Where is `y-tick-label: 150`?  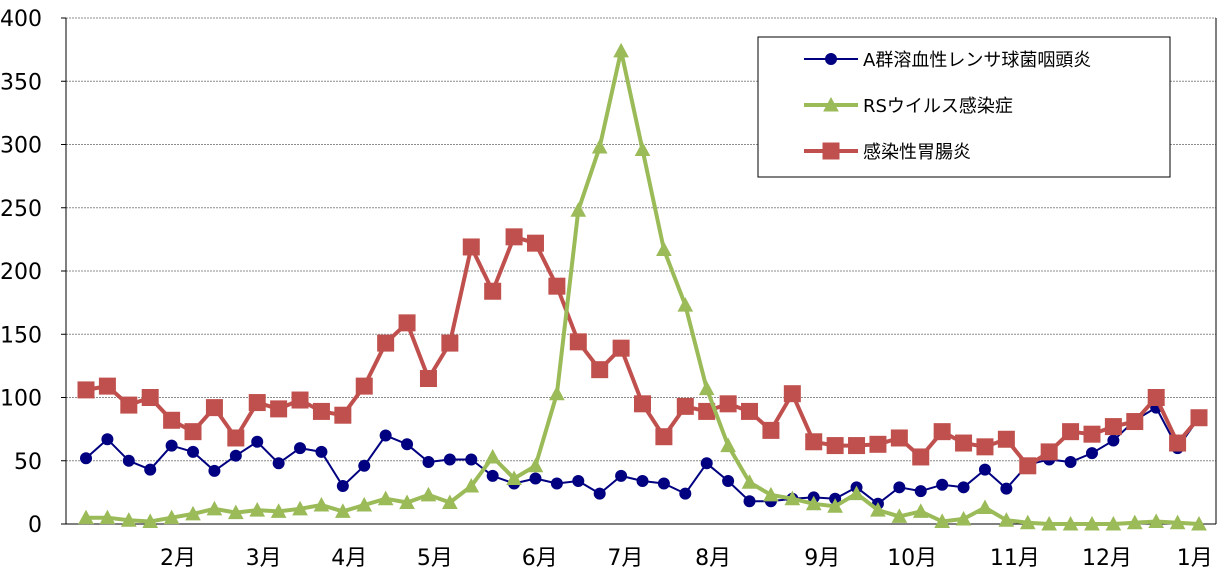
y-tick-label: 150 is located at coordinates (21, 335).